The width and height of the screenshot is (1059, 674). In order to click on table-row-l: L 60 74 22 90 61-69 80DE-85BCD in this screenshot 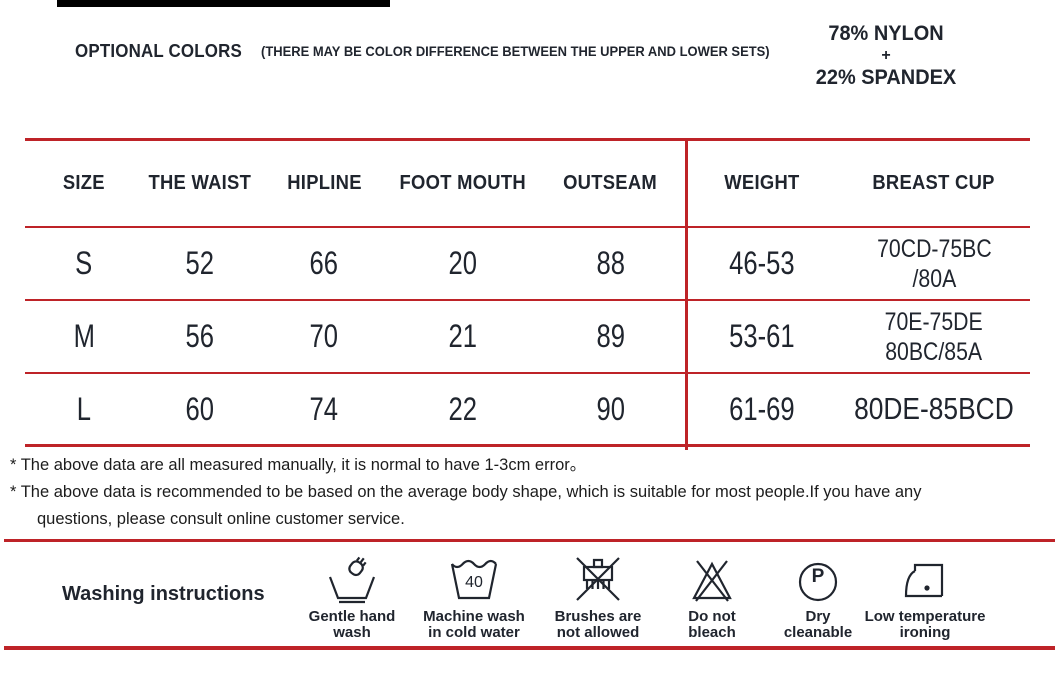, I will do `click(527, 409)`.